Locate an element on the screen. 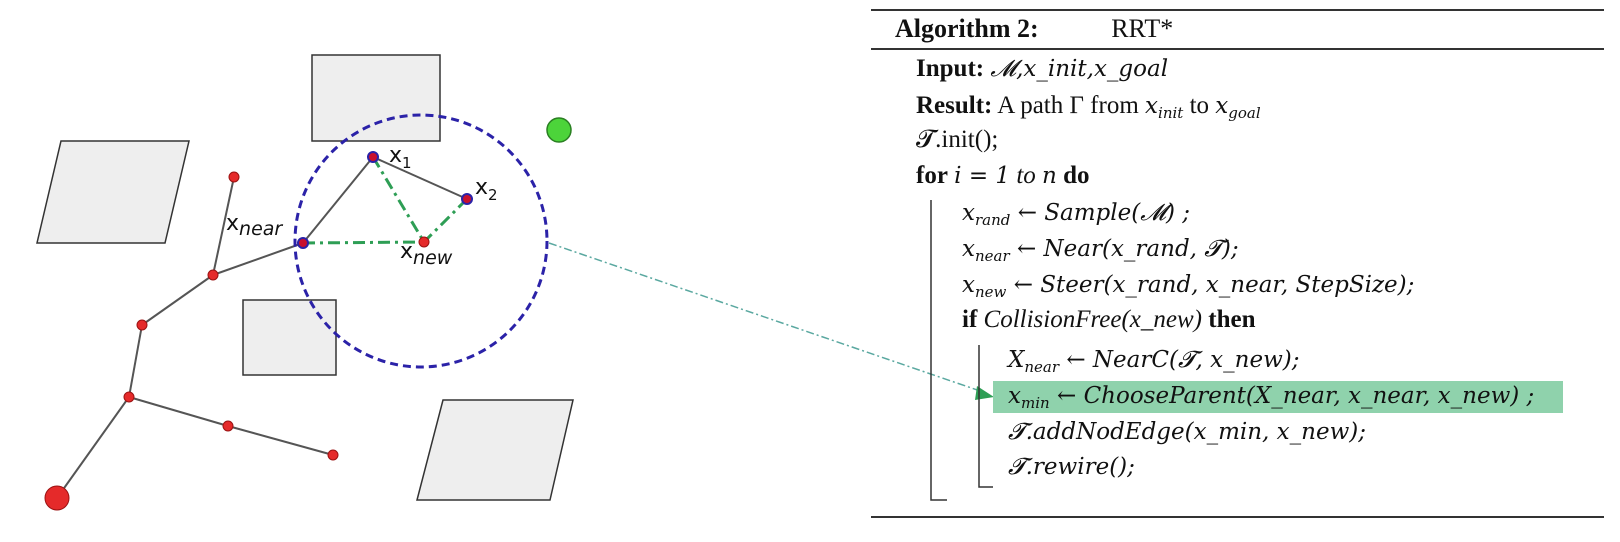  x1-node is located at coordinates (373, 157).